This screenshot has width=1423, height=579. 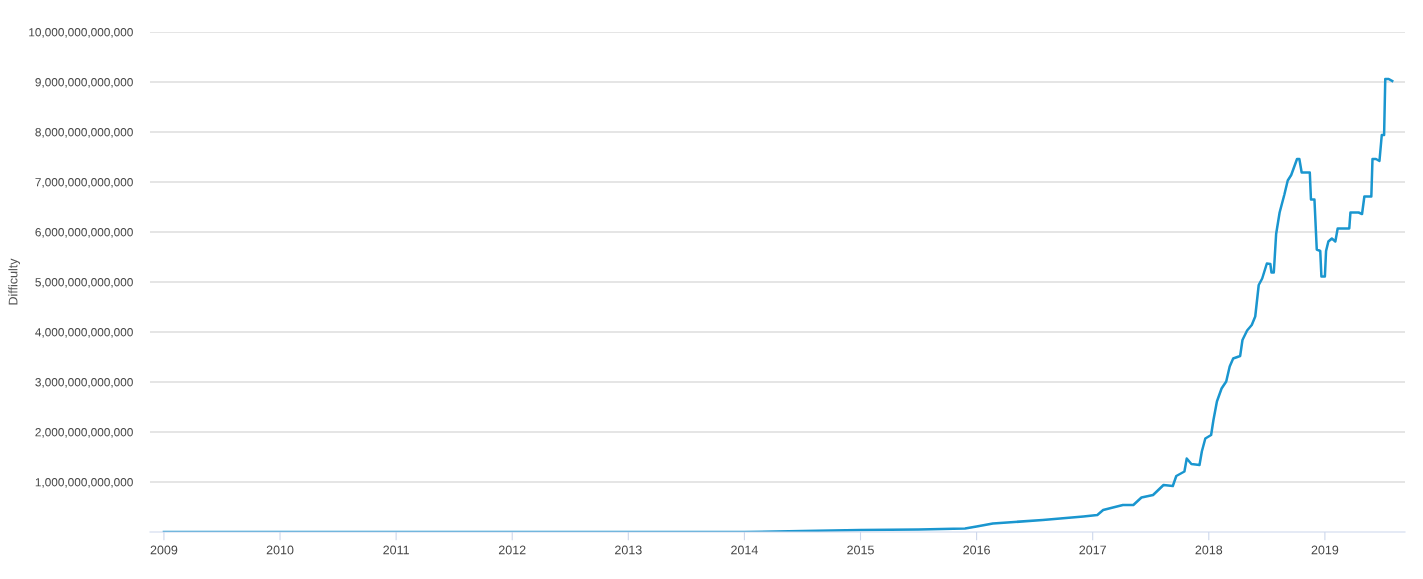 I want to click on y-tick-label: 8,000,000,000,000, so click(x=84, y=133).